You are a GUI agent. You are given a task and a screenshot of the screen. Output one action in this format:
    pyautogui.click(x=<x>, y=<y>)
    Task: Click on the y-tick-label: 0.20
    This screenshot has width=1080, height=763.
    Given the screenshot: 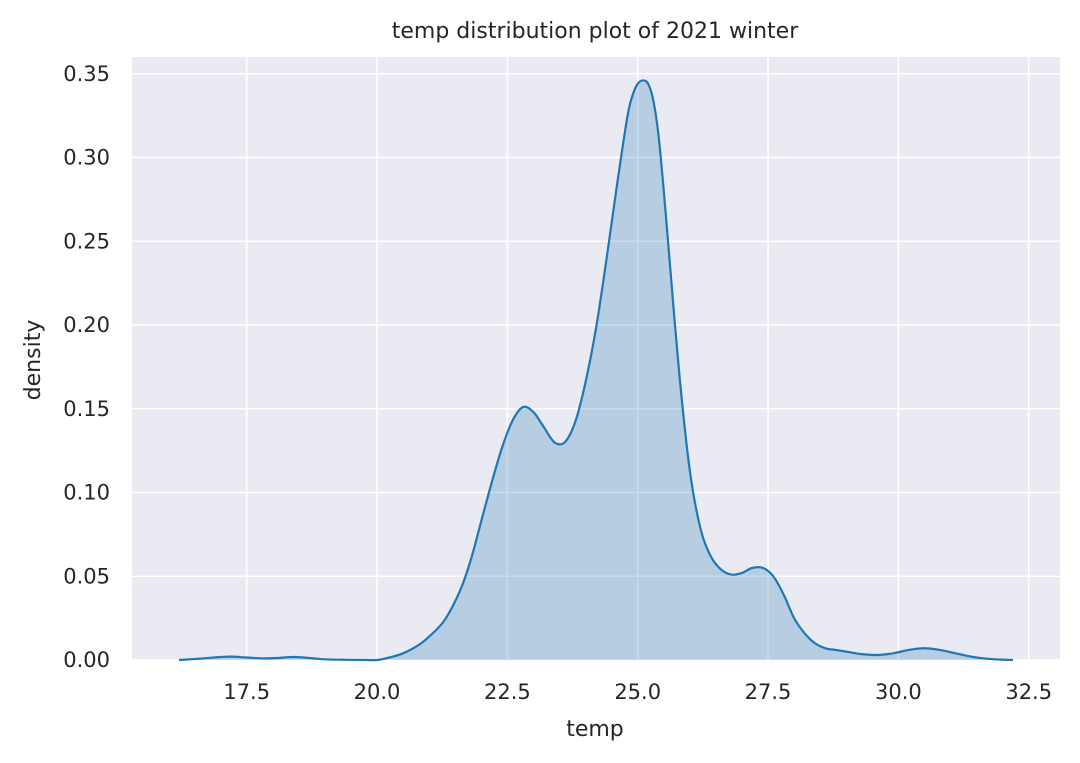 What is the action you would take?
    pyautogui.click(x=86, y=325)
    